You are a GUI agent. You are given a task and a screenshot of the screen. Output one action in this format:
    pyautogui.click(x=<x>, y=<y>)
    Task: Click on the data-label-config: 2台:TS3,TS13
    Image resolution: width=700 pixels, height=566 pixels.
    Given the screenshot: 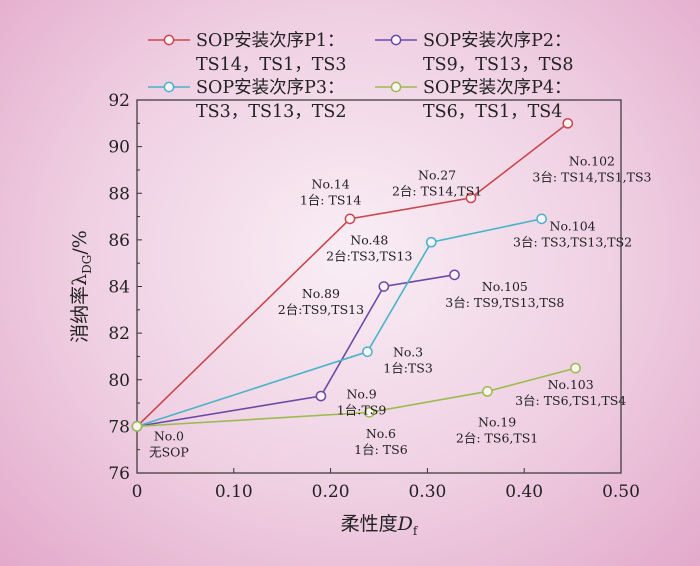 What is the action you would take?
    pyautogui.click(x=369, y=256)
    